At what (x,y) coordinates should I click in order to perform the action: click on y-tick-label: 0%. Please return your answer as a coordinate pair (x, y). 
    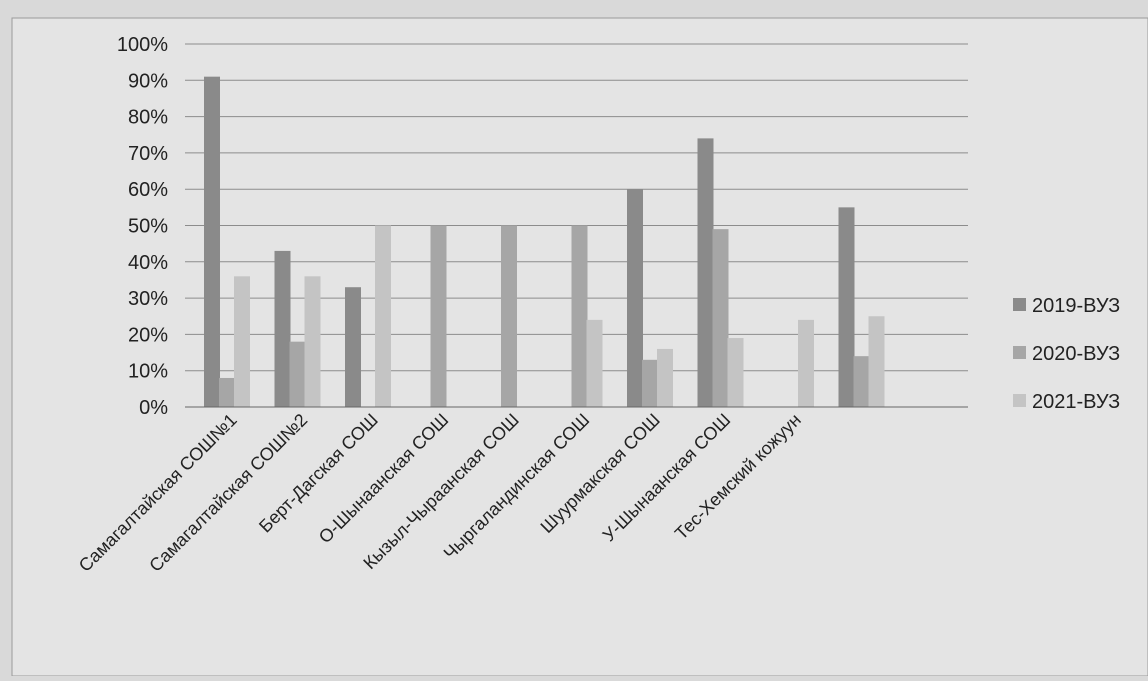
    Looking at the image, I should click on (153, 408).